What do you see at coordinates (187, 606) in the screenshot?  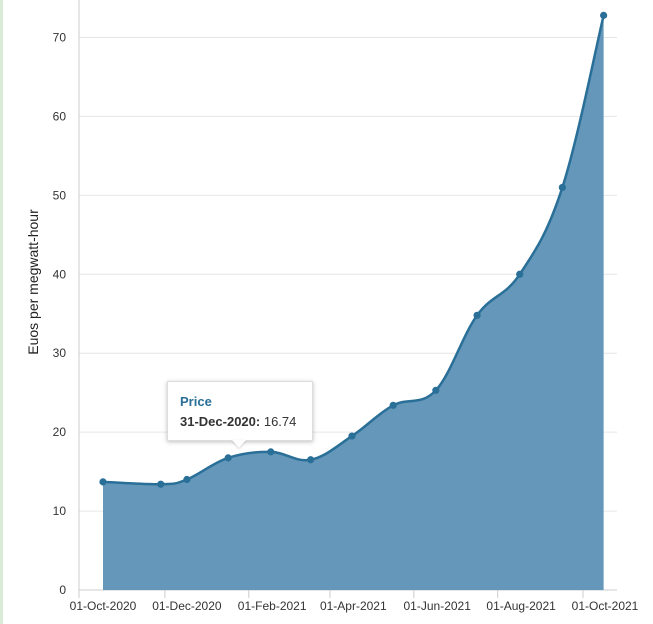 I see `x-tick-label-1: 01-Dec-2020` at bounding box center [187, 606].